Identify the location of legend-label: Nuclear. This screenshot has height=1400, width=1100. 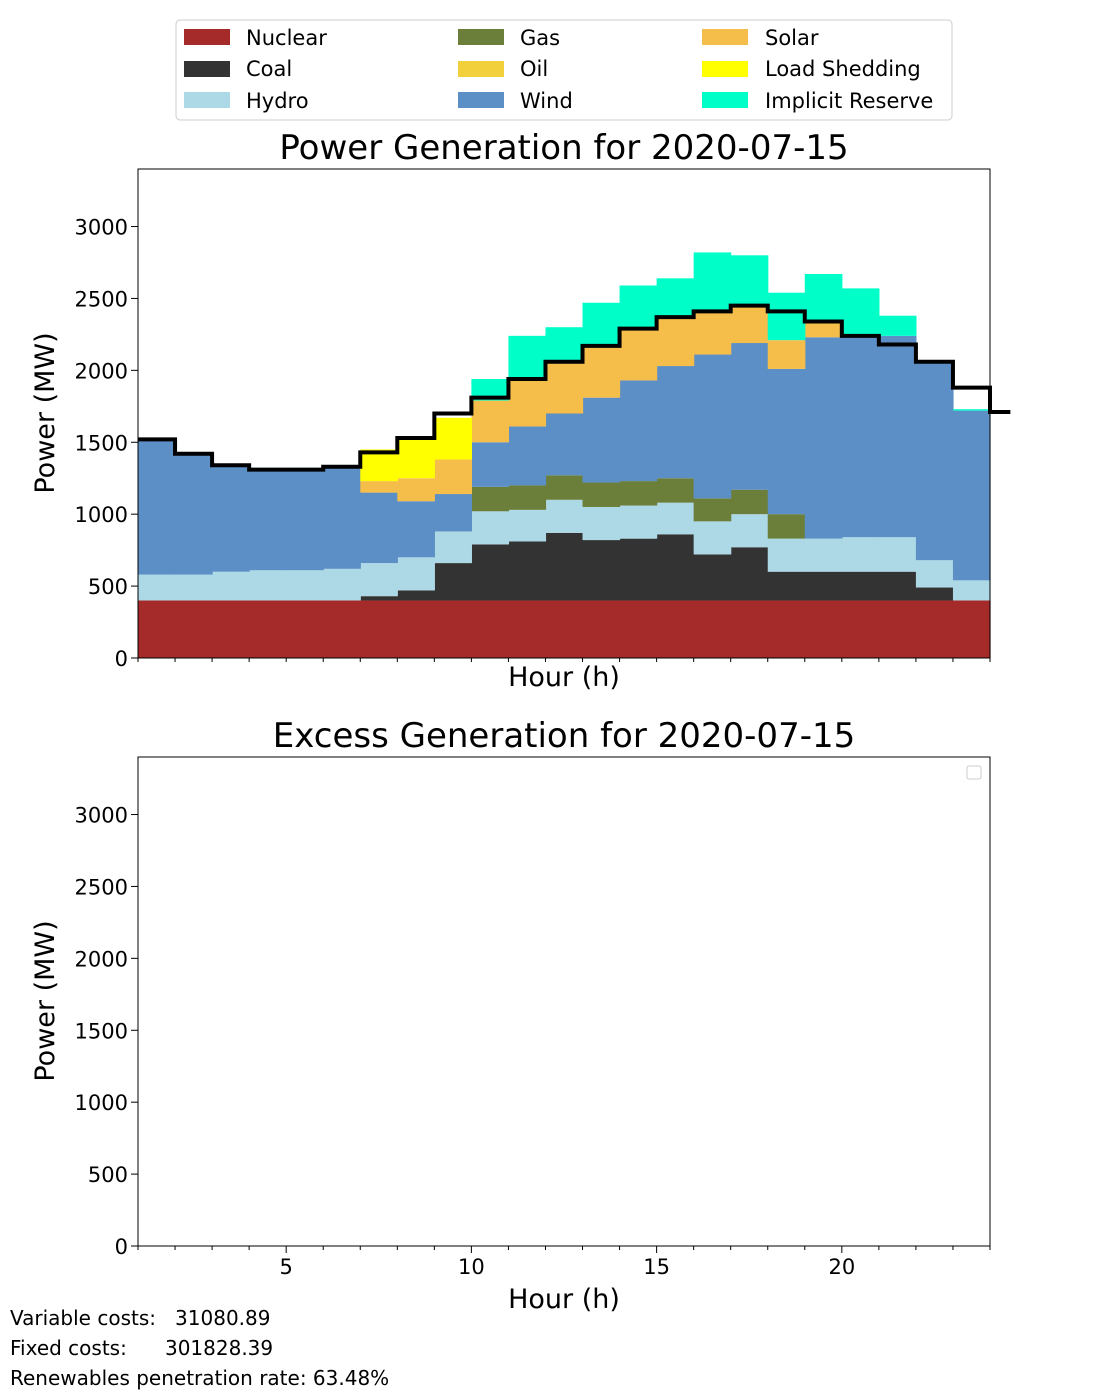
(286, 38).